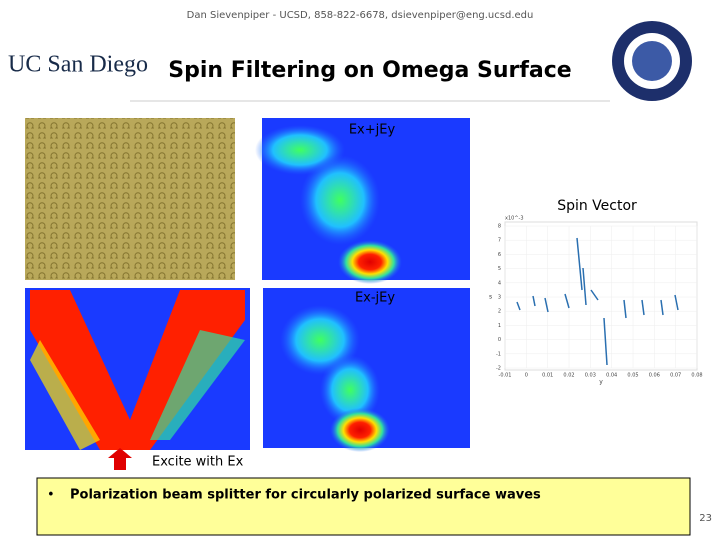 Image resolution: width=720 pixels, height=540 pixels. I want to click on x-tick-label: 0.08, so click(696, 376).